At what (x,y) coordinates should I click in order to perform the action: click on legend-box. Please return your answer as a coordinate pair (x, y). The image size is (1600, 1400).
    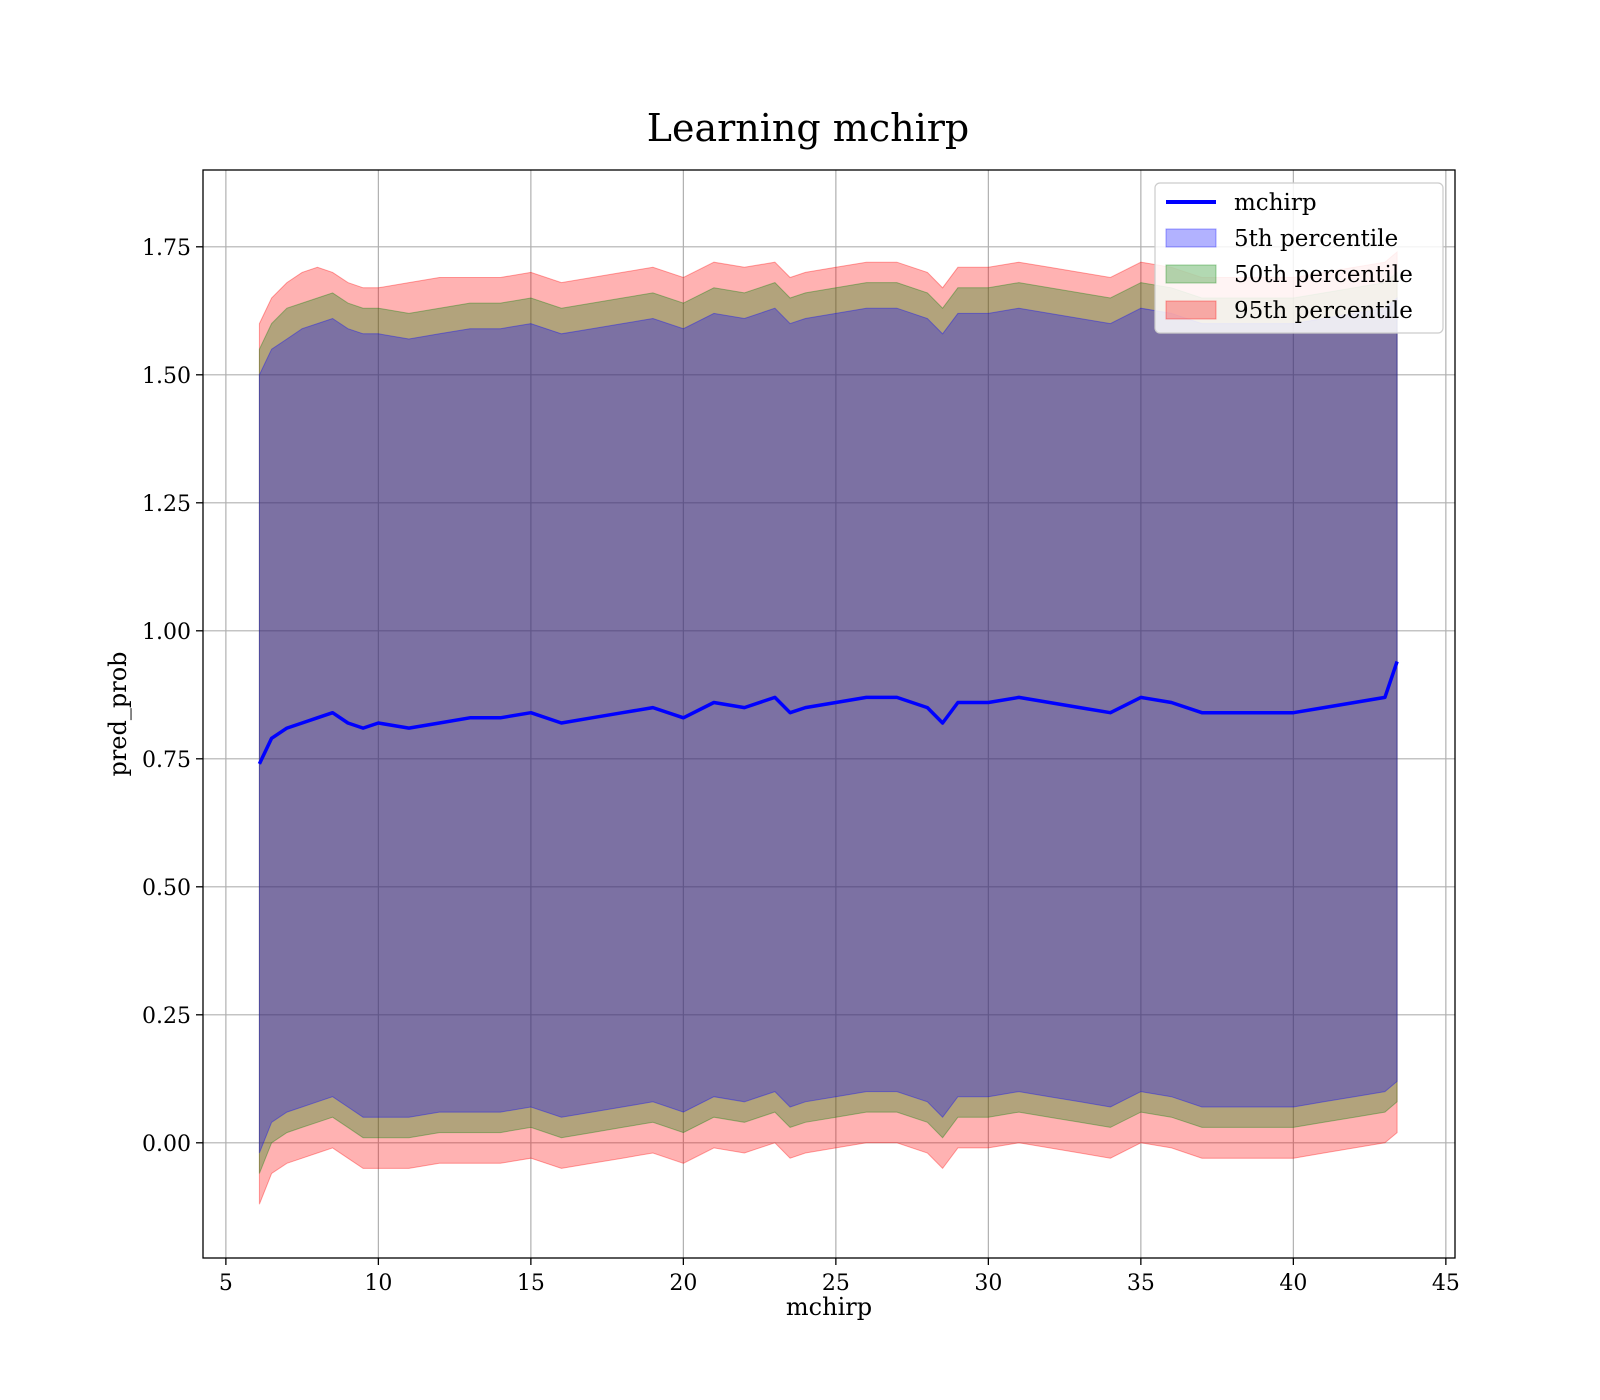
    Looking at the image, I should click on (1299, 258).